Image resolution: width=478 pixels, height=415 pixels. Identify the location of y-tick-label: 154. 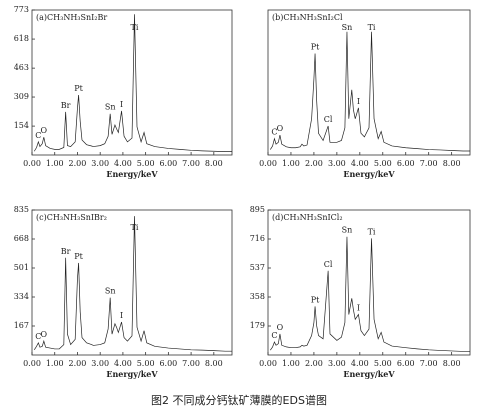
(21, 125).